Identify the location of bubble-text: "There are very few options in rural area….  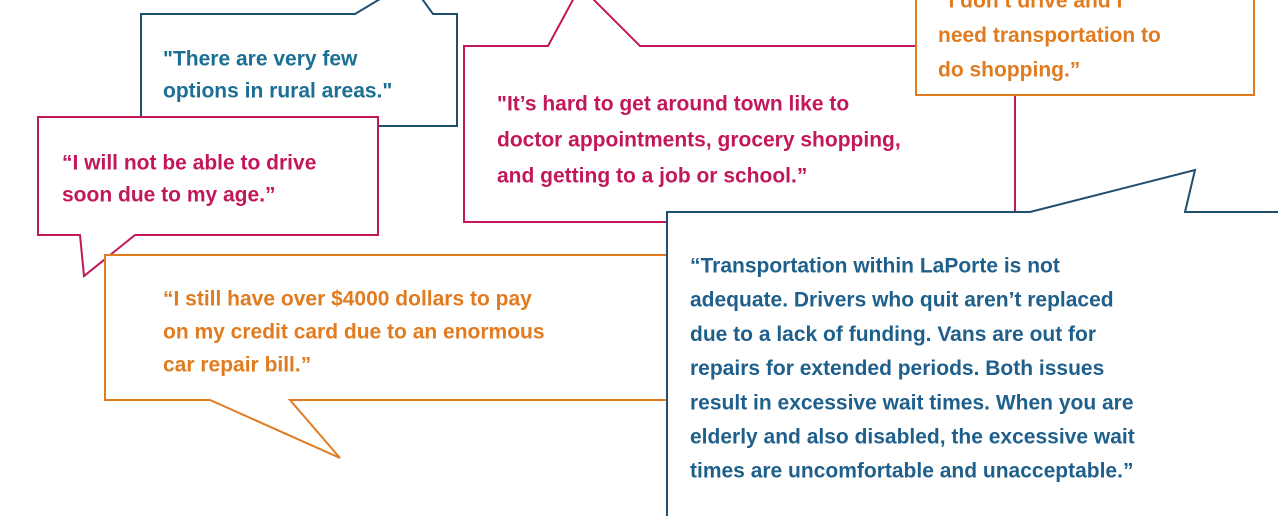
(277, 75).